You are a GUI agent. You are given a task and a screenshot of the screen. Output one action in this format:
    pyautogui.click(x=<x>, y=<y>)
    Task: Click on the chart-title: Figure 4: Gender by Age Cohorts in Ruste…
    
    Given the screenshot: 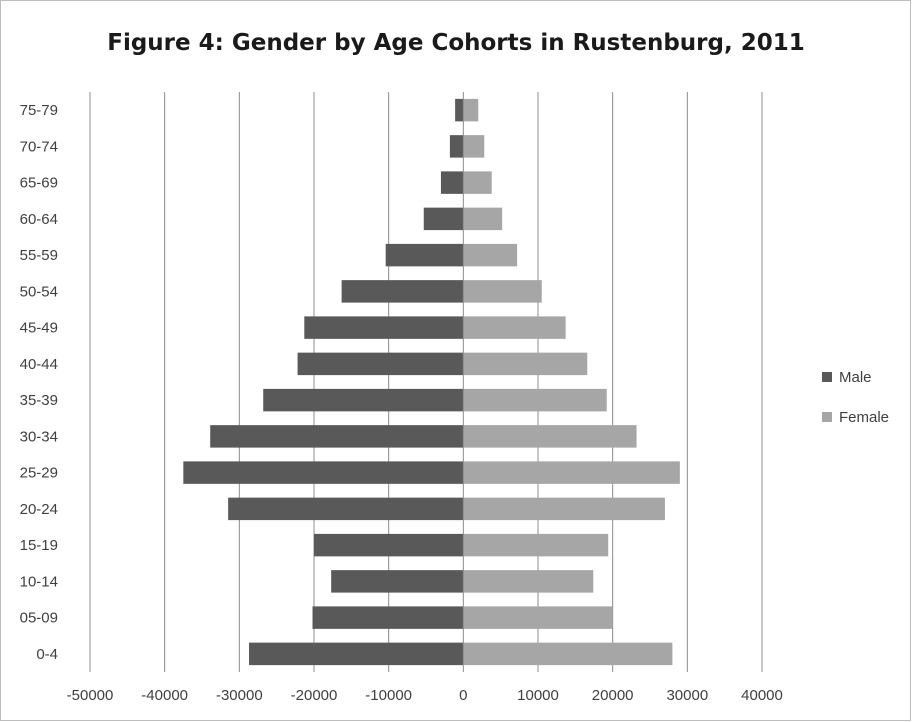 What is the action you would take?
    pyautogui.click(x=456, y=43)
    